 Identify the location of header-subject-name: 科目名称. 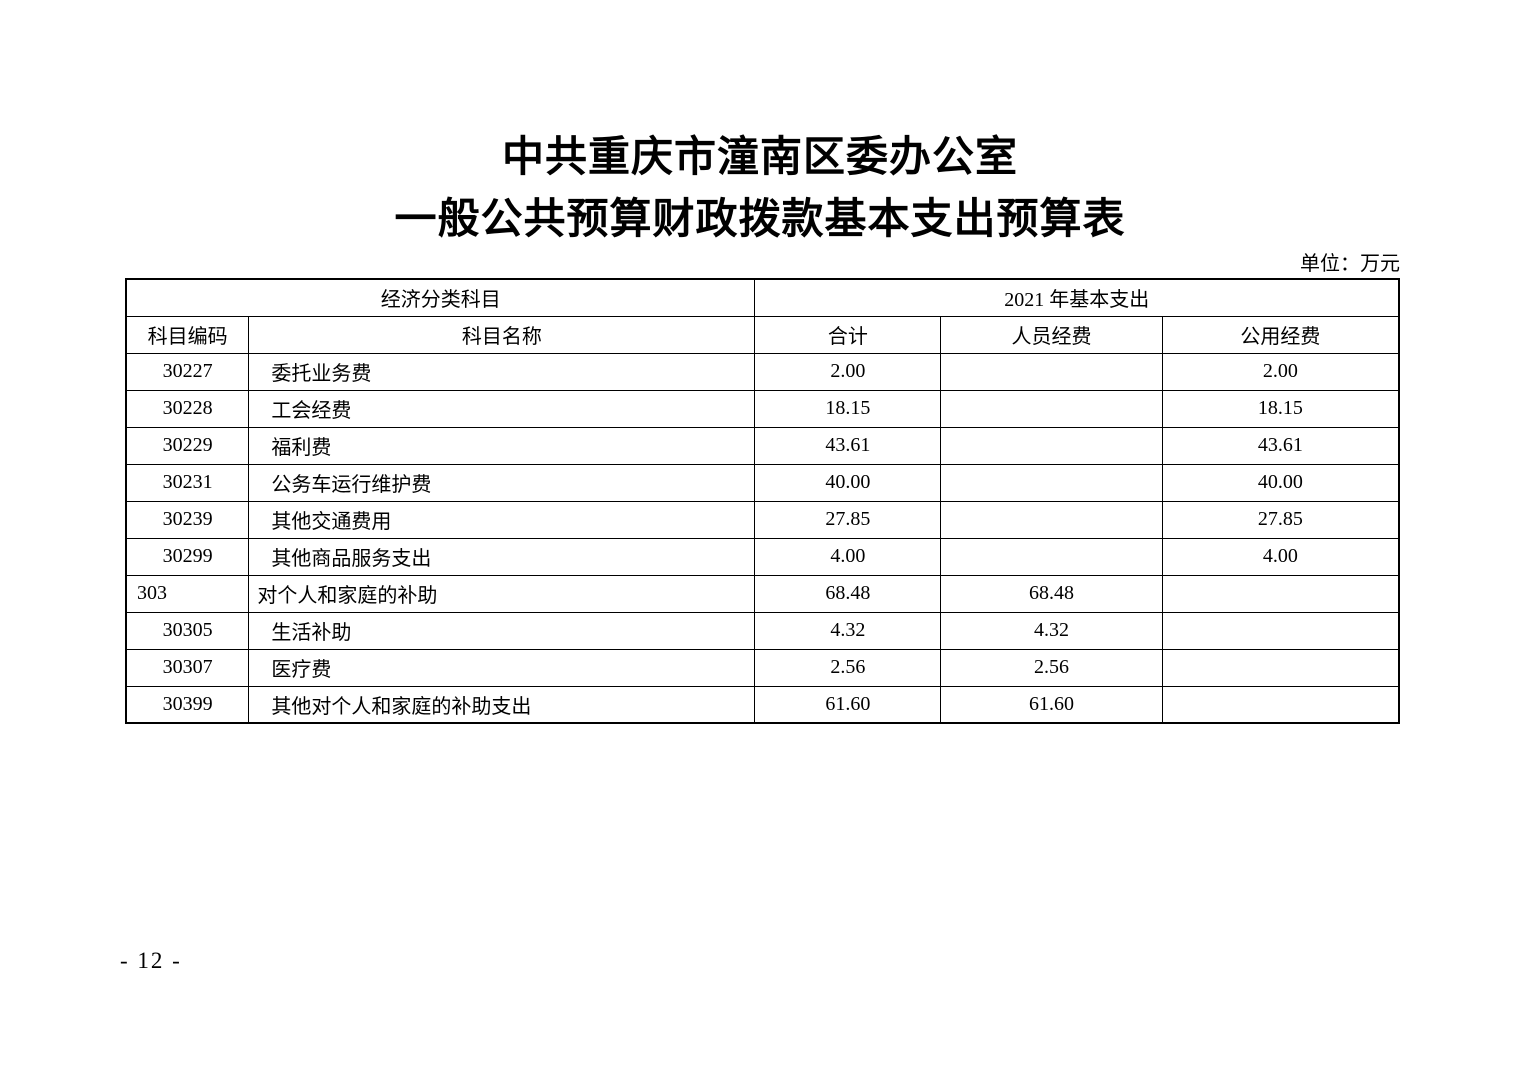
(502, 334).